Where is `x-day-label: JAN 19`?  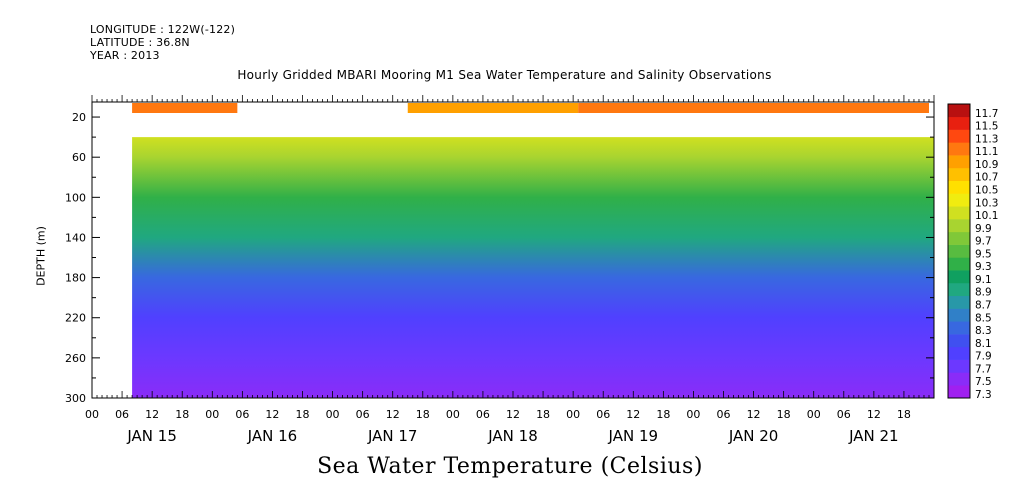 x-day-label: JAN 19 is located at coordinates (633, 436).